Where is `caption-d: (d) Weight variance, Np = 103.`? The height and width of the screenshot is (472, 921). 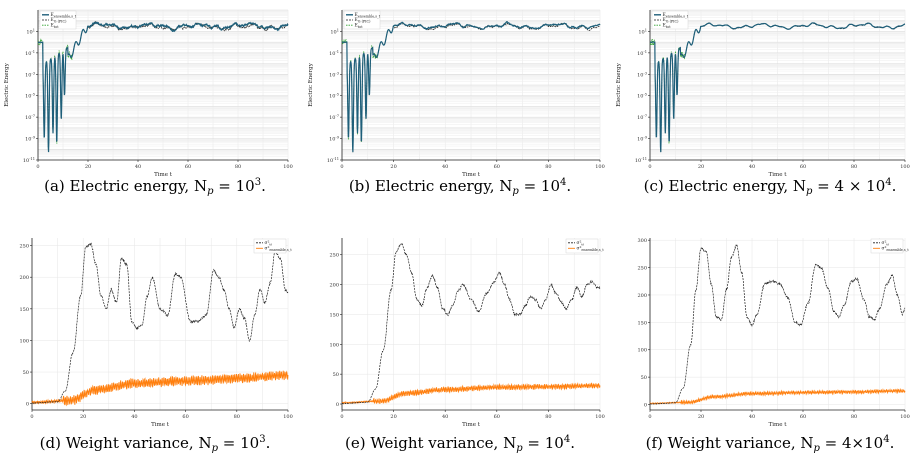
caption-d: (d) Weight variance, Np = 103. is located at coordinates (155, 444).